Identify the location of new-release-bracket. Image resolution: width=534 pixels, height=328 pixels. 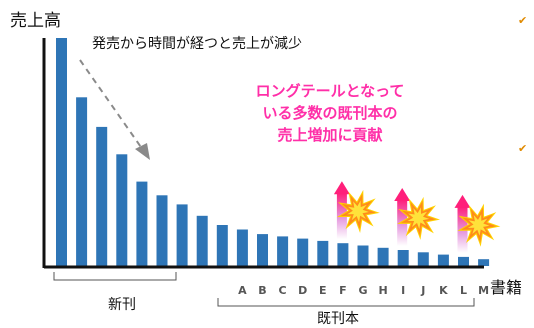
(115, 276).